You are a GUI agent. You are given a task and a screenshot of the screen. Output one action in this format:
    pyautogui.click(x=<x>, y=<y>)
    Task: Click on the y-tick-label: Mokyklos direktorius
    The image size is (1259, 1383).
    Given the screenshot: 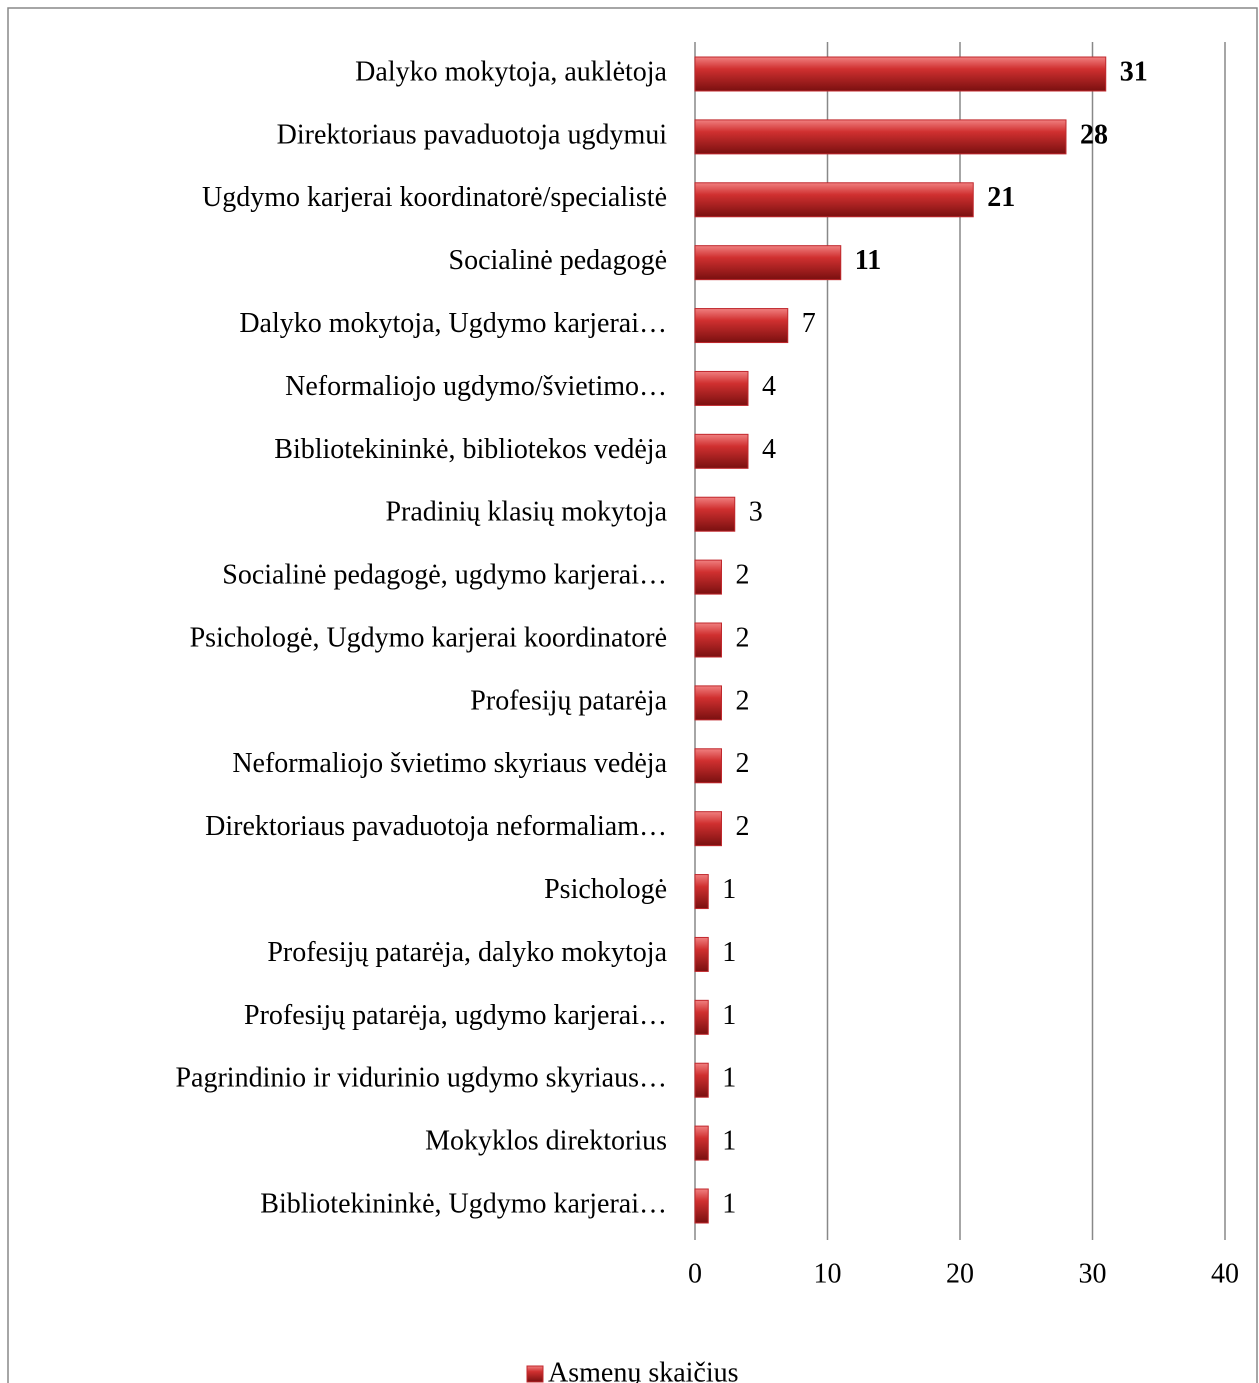 What is the action you would take?
    pyautogui.click(x=546, y=1141)
    